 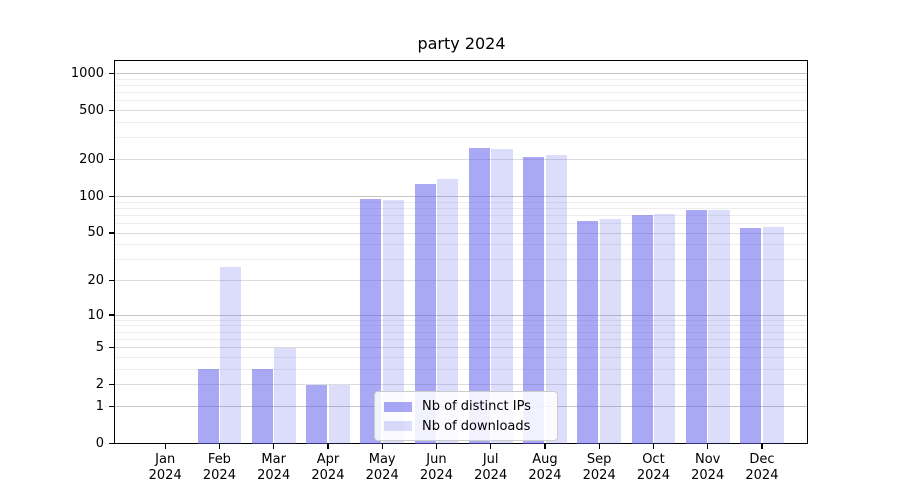 What do you see at coordinates (461, 43) in the screenshot?
I see `chart-title: party 2024` at bounding box center [461, 43].